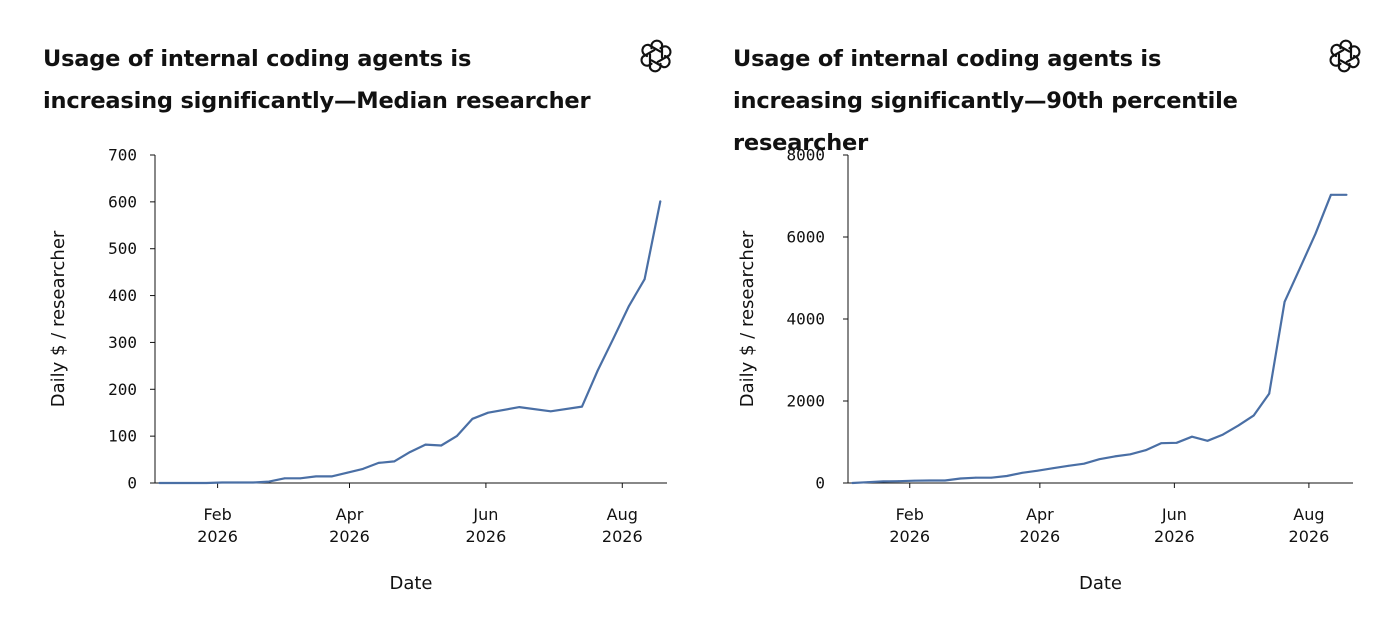  What do you see at coordinates (122, 342) in the screenshot?
I see `y-tick-label: 300` at bounding box center [122, 342].